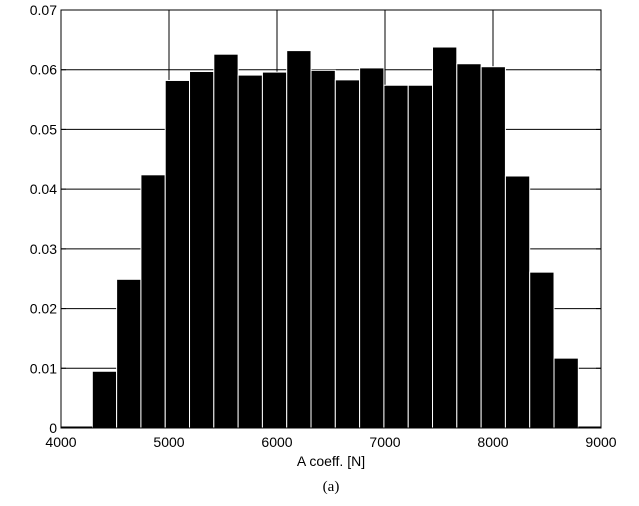 This screenshot has width=639, height=506. I want to click on x-tick-label: 4000, so click(60, 442).